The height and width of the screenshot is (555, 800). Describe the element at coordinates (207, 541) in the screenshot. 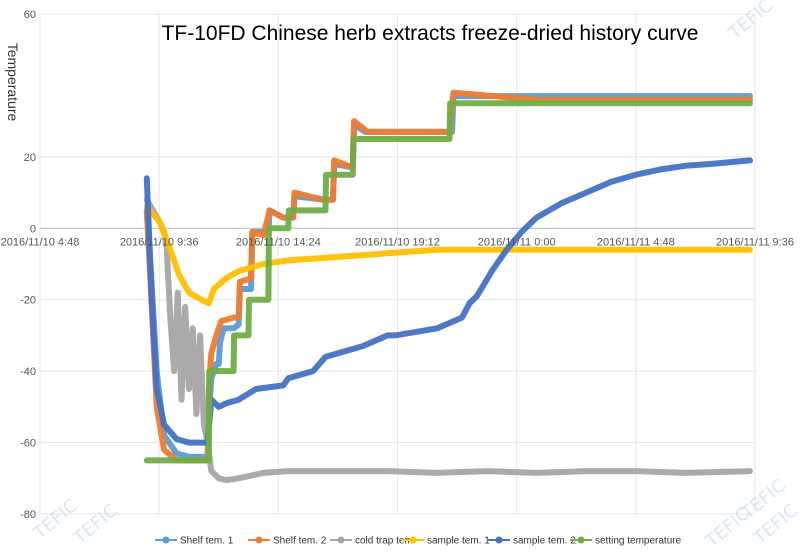

I see `legend-label-0: Shelf tem. 1` at that location.